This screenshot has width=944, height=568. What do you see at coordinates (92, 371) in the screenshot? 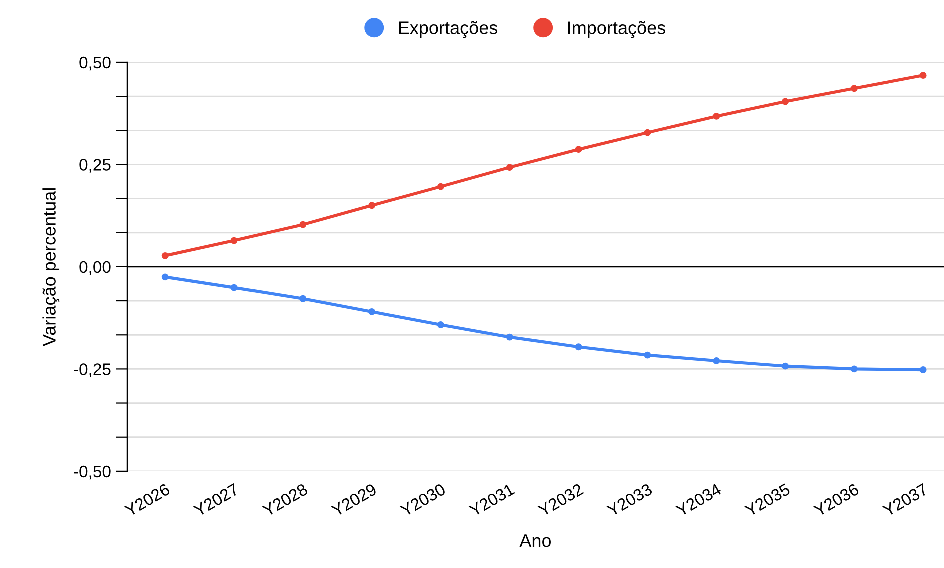
I see `y-tick-label: -0,25` at bounding box center [92, 371].